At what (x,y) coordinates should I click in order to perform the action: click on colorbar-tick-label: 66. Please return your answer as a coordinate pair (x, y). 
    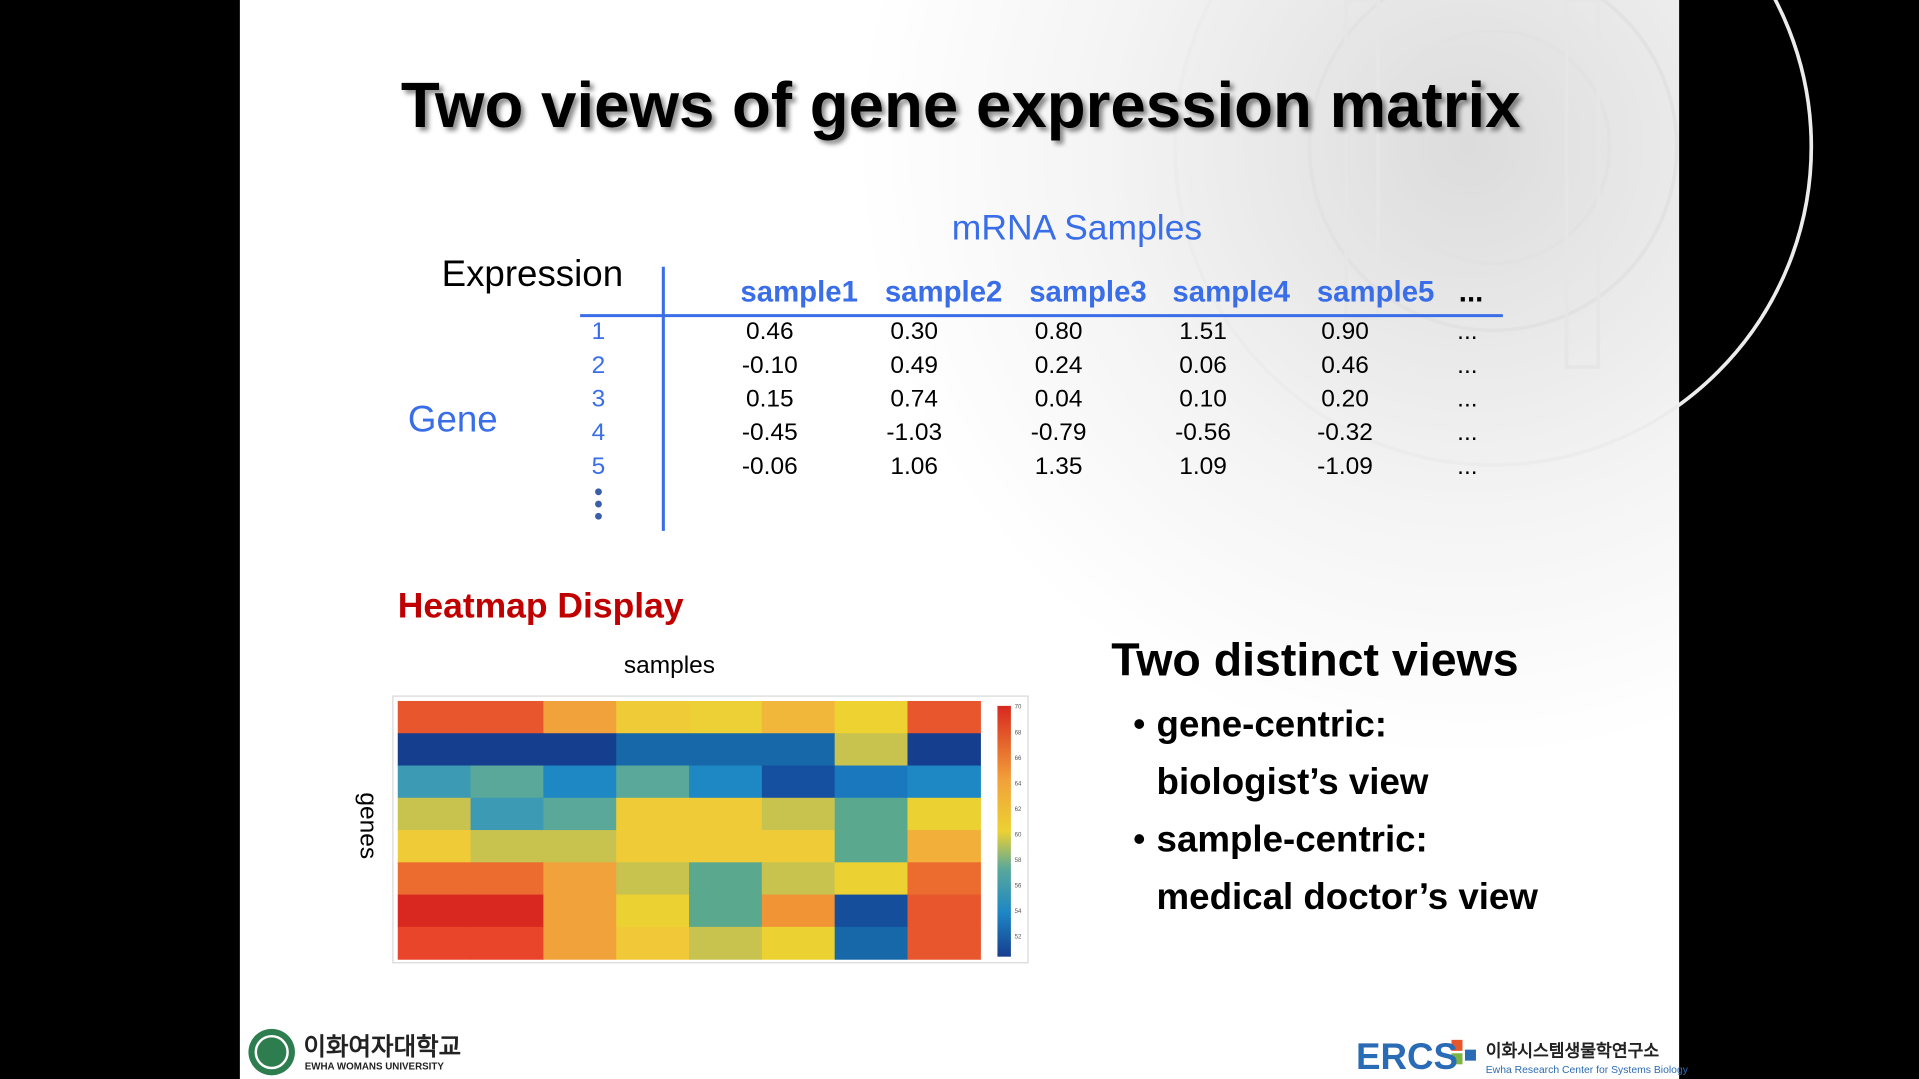
    Looking at the image, I should click on (1018, 758).